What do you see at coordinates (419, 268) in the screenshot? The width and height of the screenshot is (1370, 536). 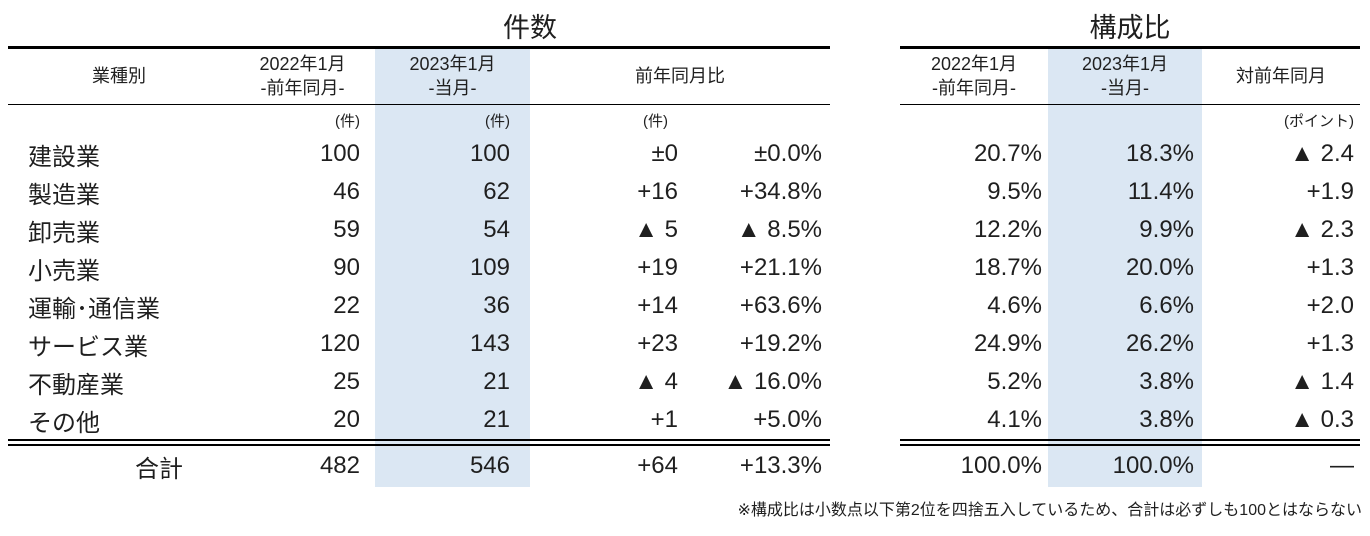 I see `cases-row: 小売業 90 109 +19 +21.1%` at bounding box center [419, 268].